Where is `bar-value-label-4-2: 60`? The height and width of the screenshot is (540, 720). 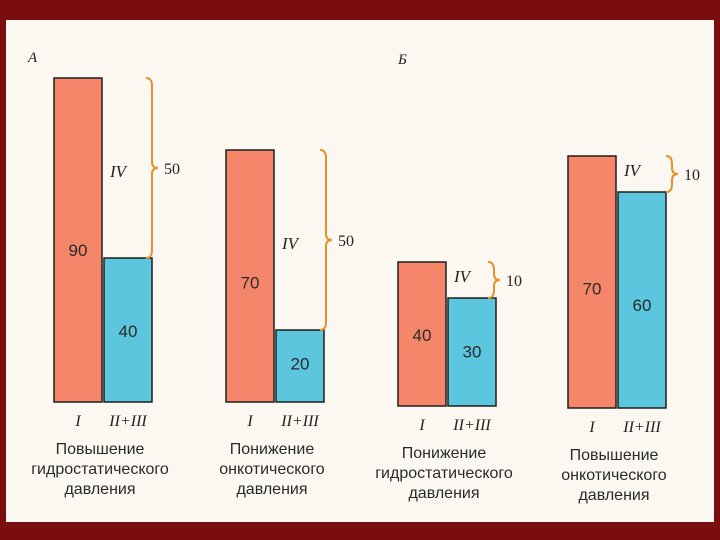 bar-value-label-4-2: 60 is located at coordinates (642, 305).